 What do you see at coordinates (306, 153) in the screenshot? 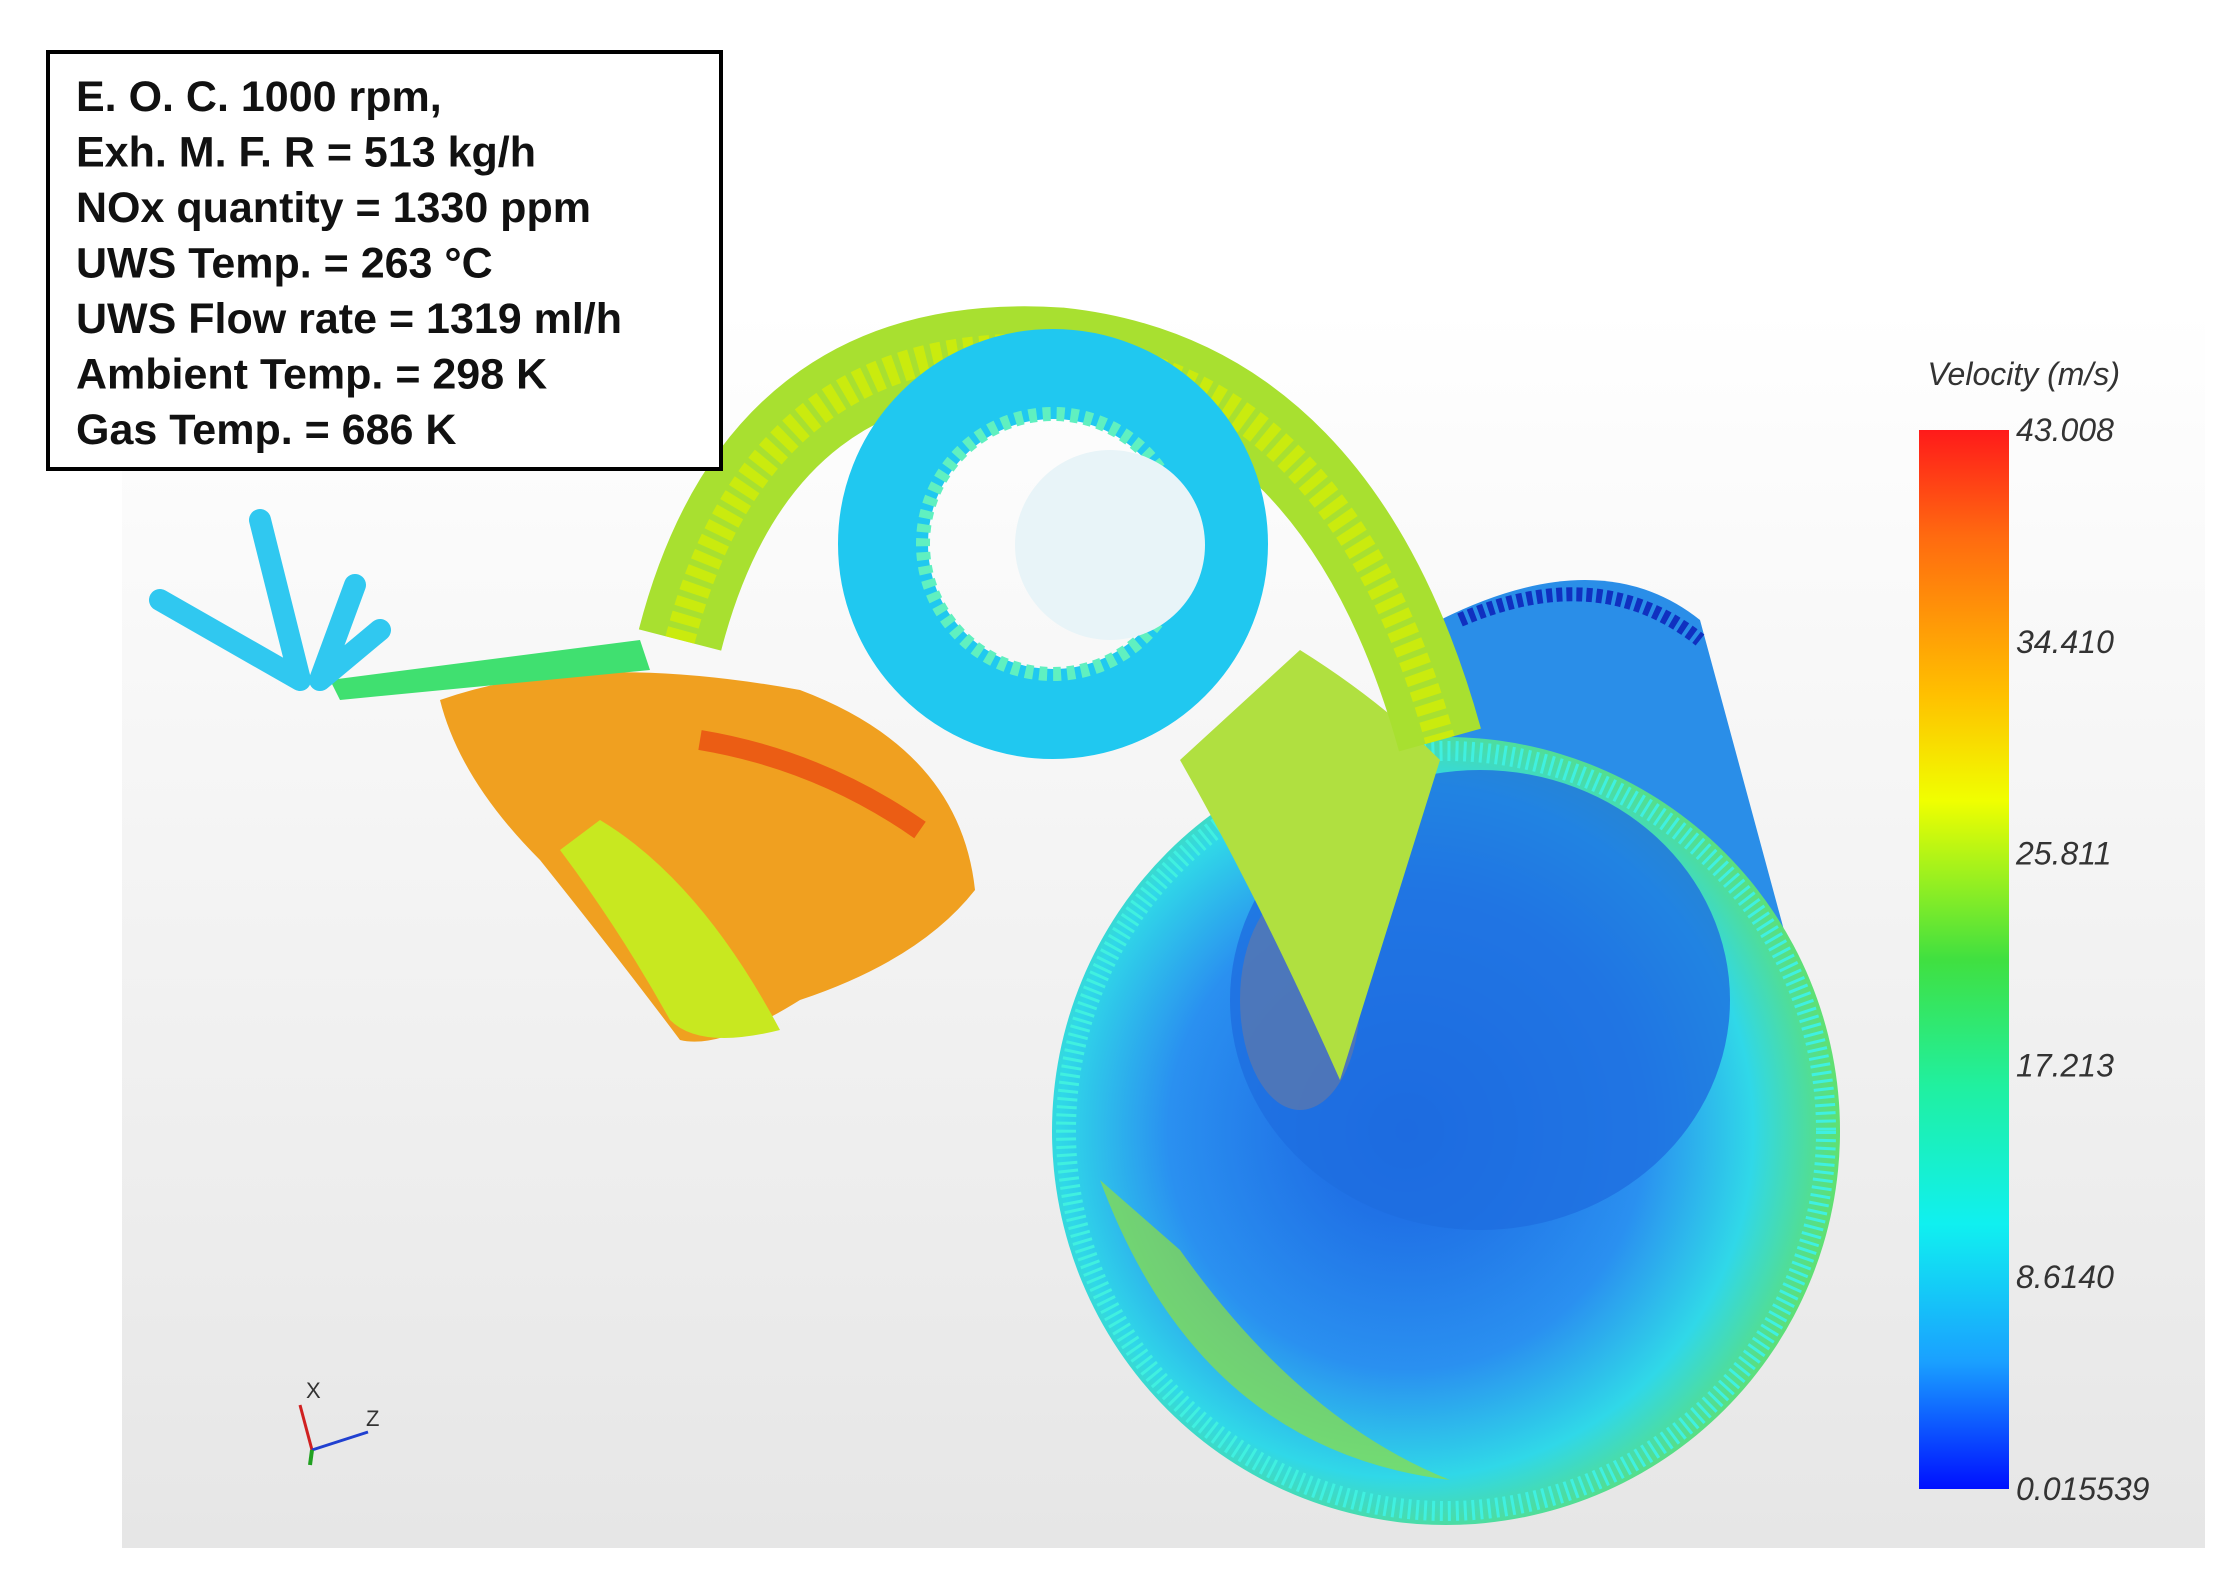
I see `info-line: Exh. M. F. R = 513 kg/h` at bounding box center [306, 153].